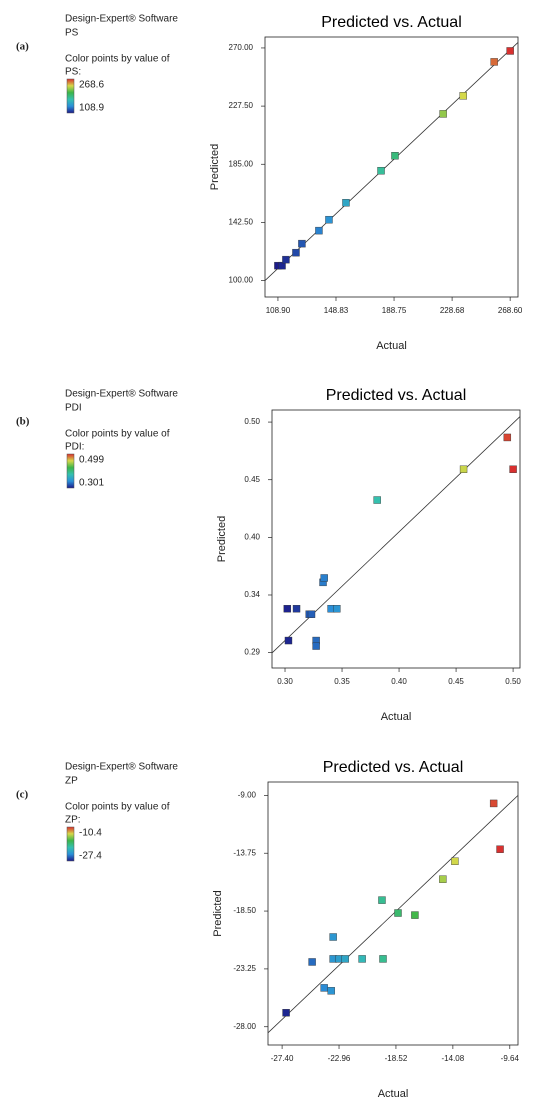 The image size is (550, 1106). I want to click on x-tick-label: 0.30, so click(285, 681).